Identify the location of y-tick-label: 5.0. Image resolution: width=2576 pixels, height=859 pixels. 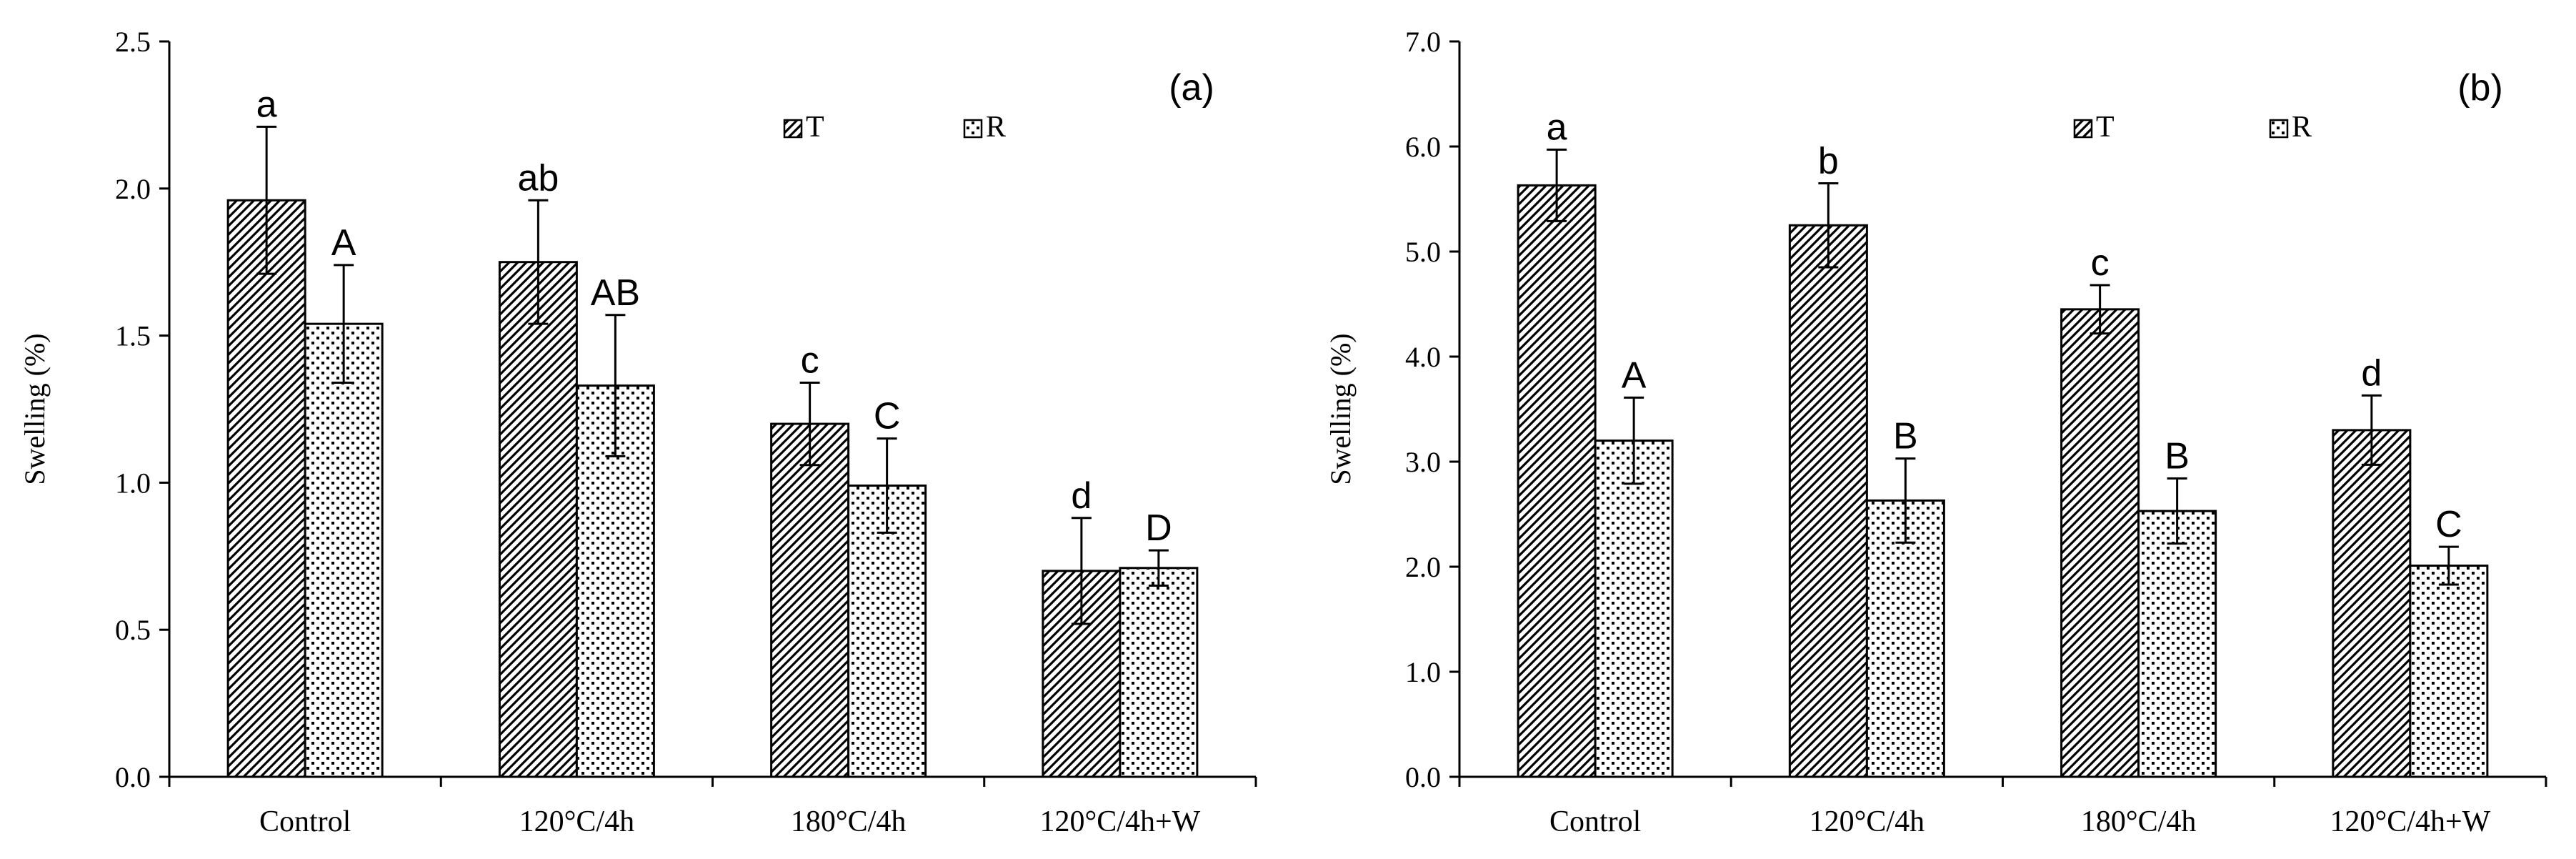
(1423, 252).